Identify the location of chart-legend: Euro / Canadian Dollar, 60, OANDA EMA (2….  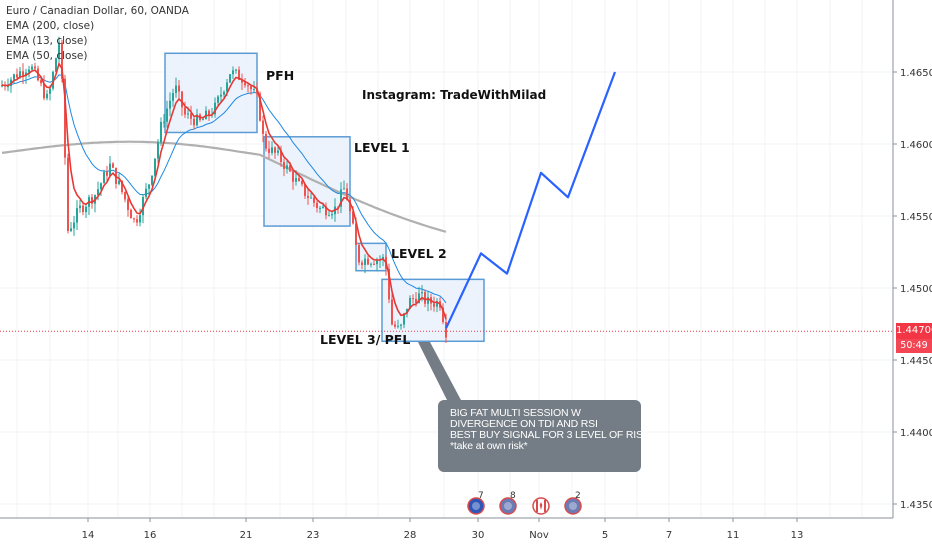
(97, 34).